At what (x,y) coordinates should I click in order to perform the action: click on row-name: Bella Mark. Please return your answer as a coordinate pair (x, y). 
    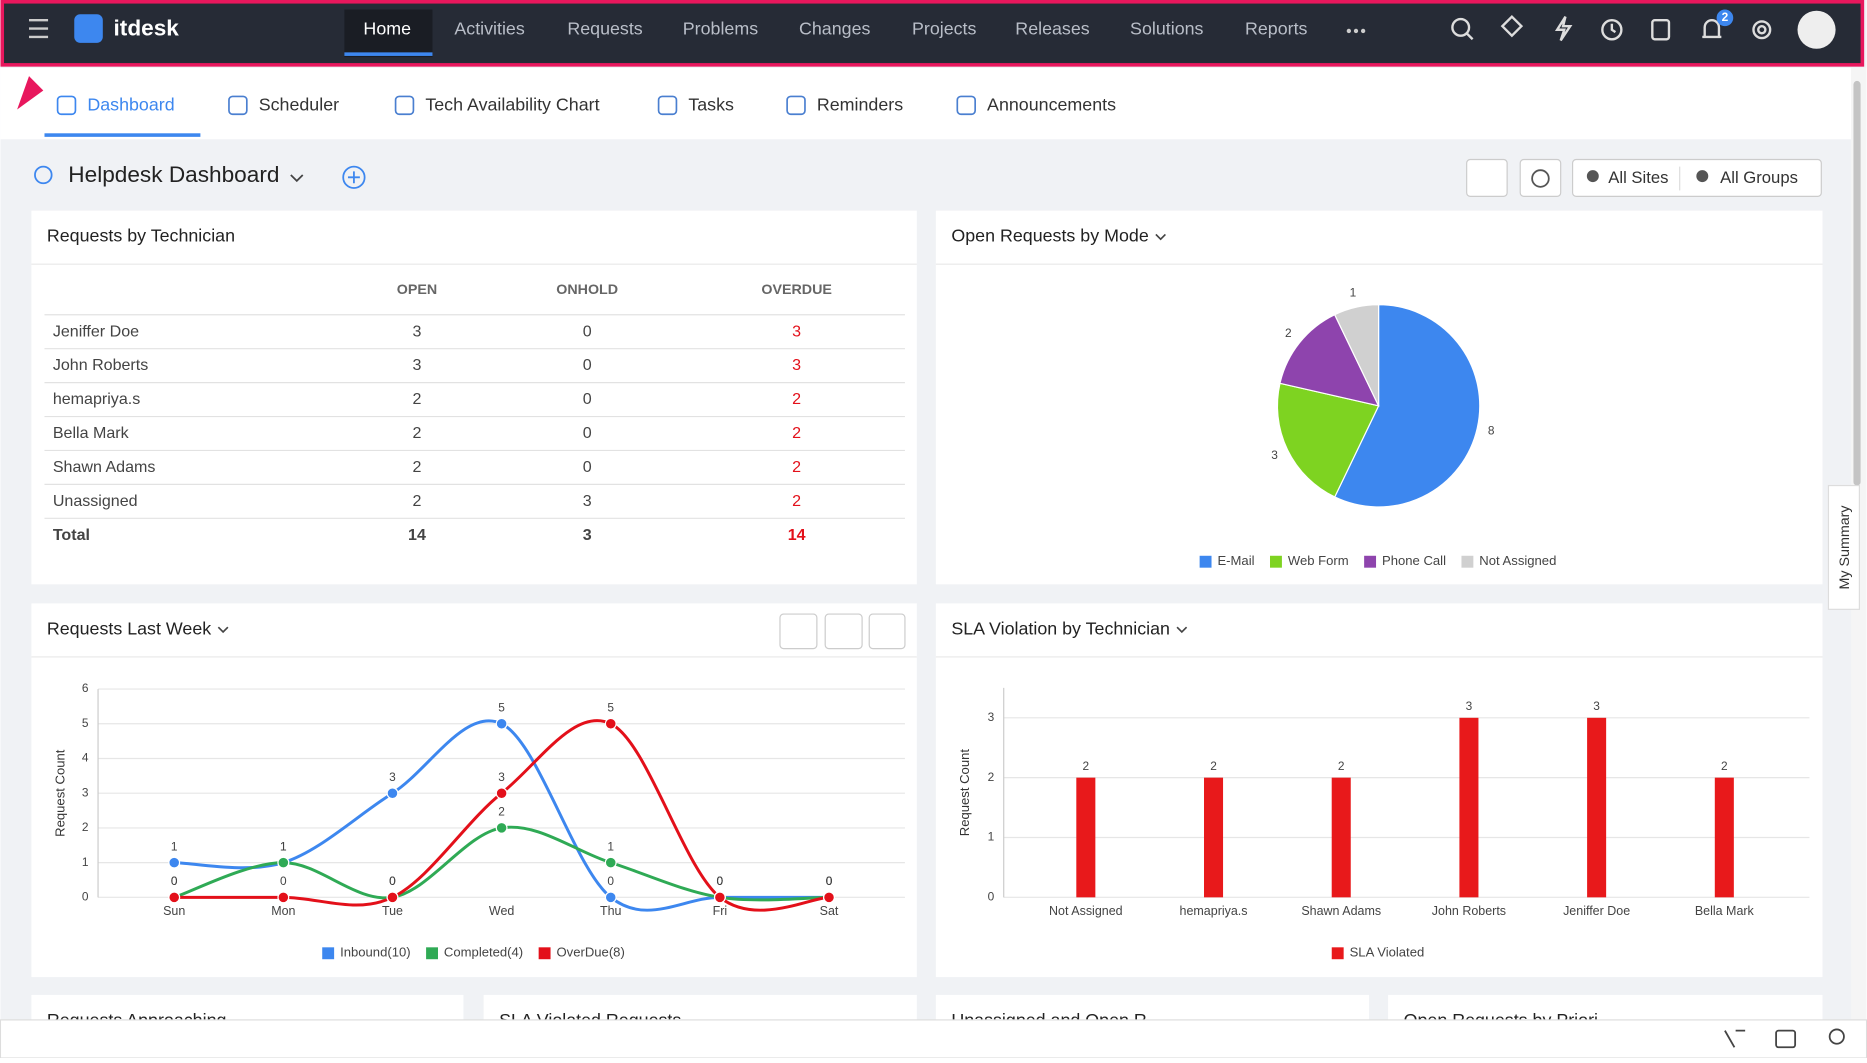
    Looking at the image, I should click on (91, 433).